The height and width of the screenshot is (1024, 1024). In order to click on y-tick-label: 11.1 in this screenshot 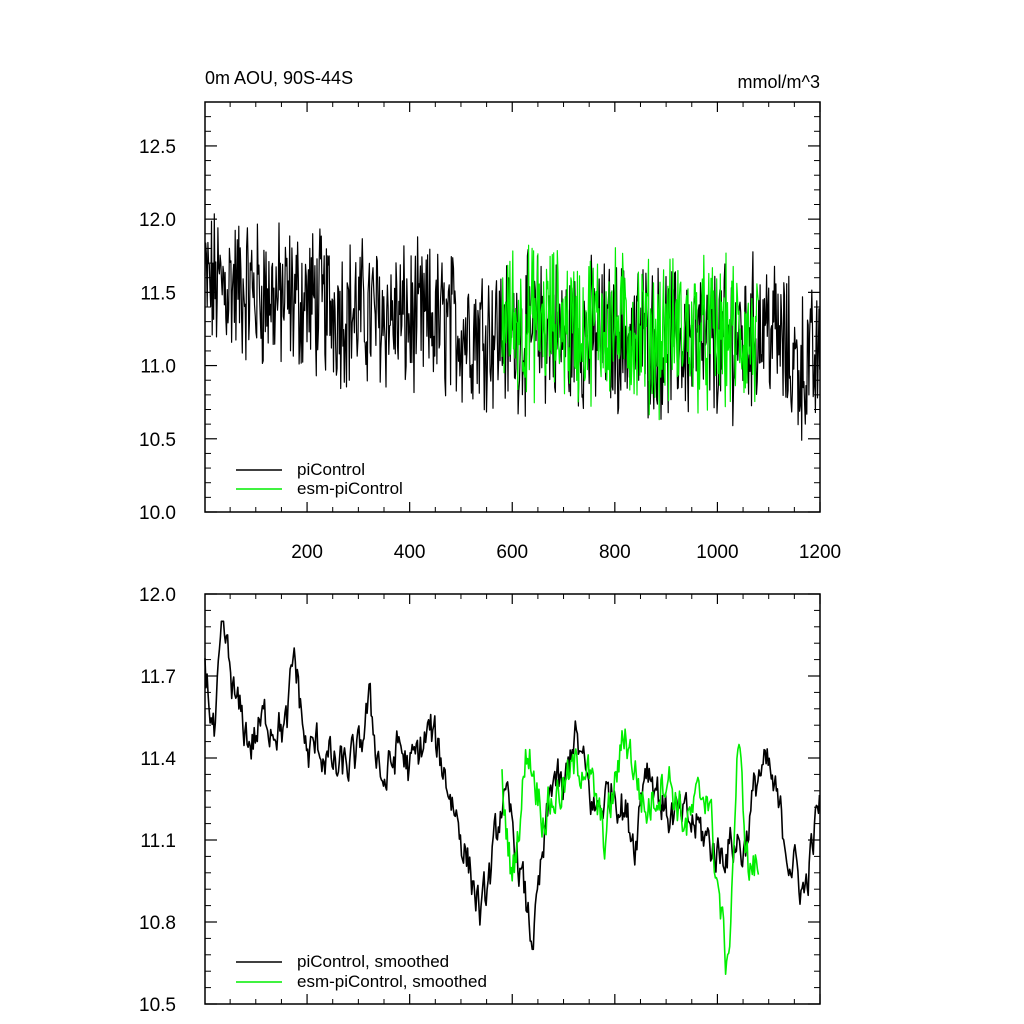, I will do `click(158, 841)`.